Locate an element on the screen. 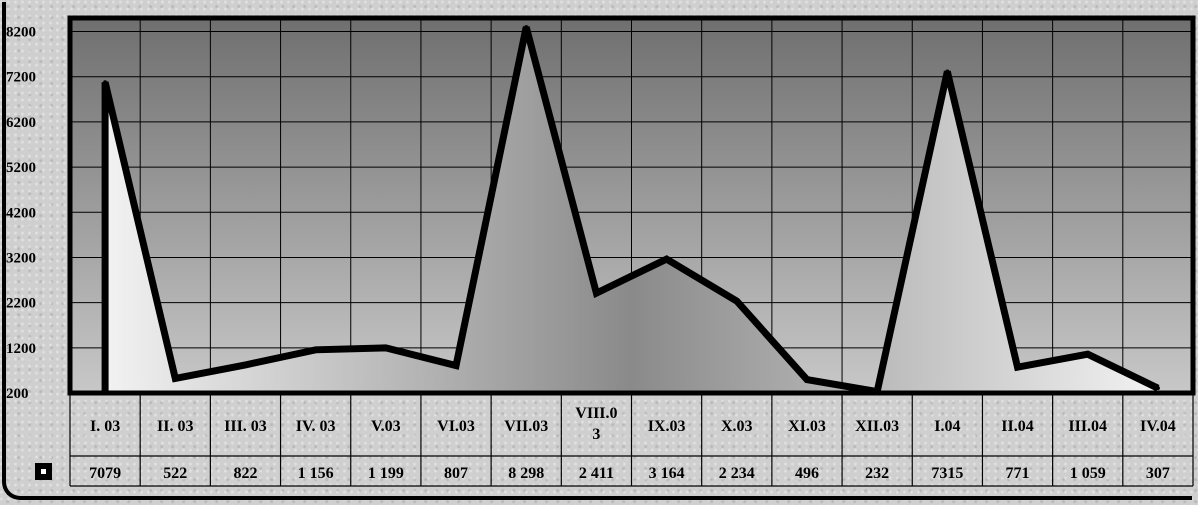 This screenshot has width=1198, height=505. category-label: IX.03 is located at coordinates (667, 426).